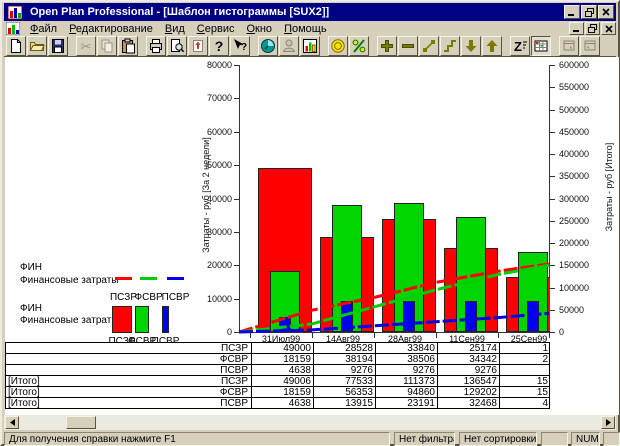 This screenshot has width=620, height=446. What do you see at coordinates (608, 28) in the screenshot?
I see `doc-close-button` at bounding box center [608, 28].